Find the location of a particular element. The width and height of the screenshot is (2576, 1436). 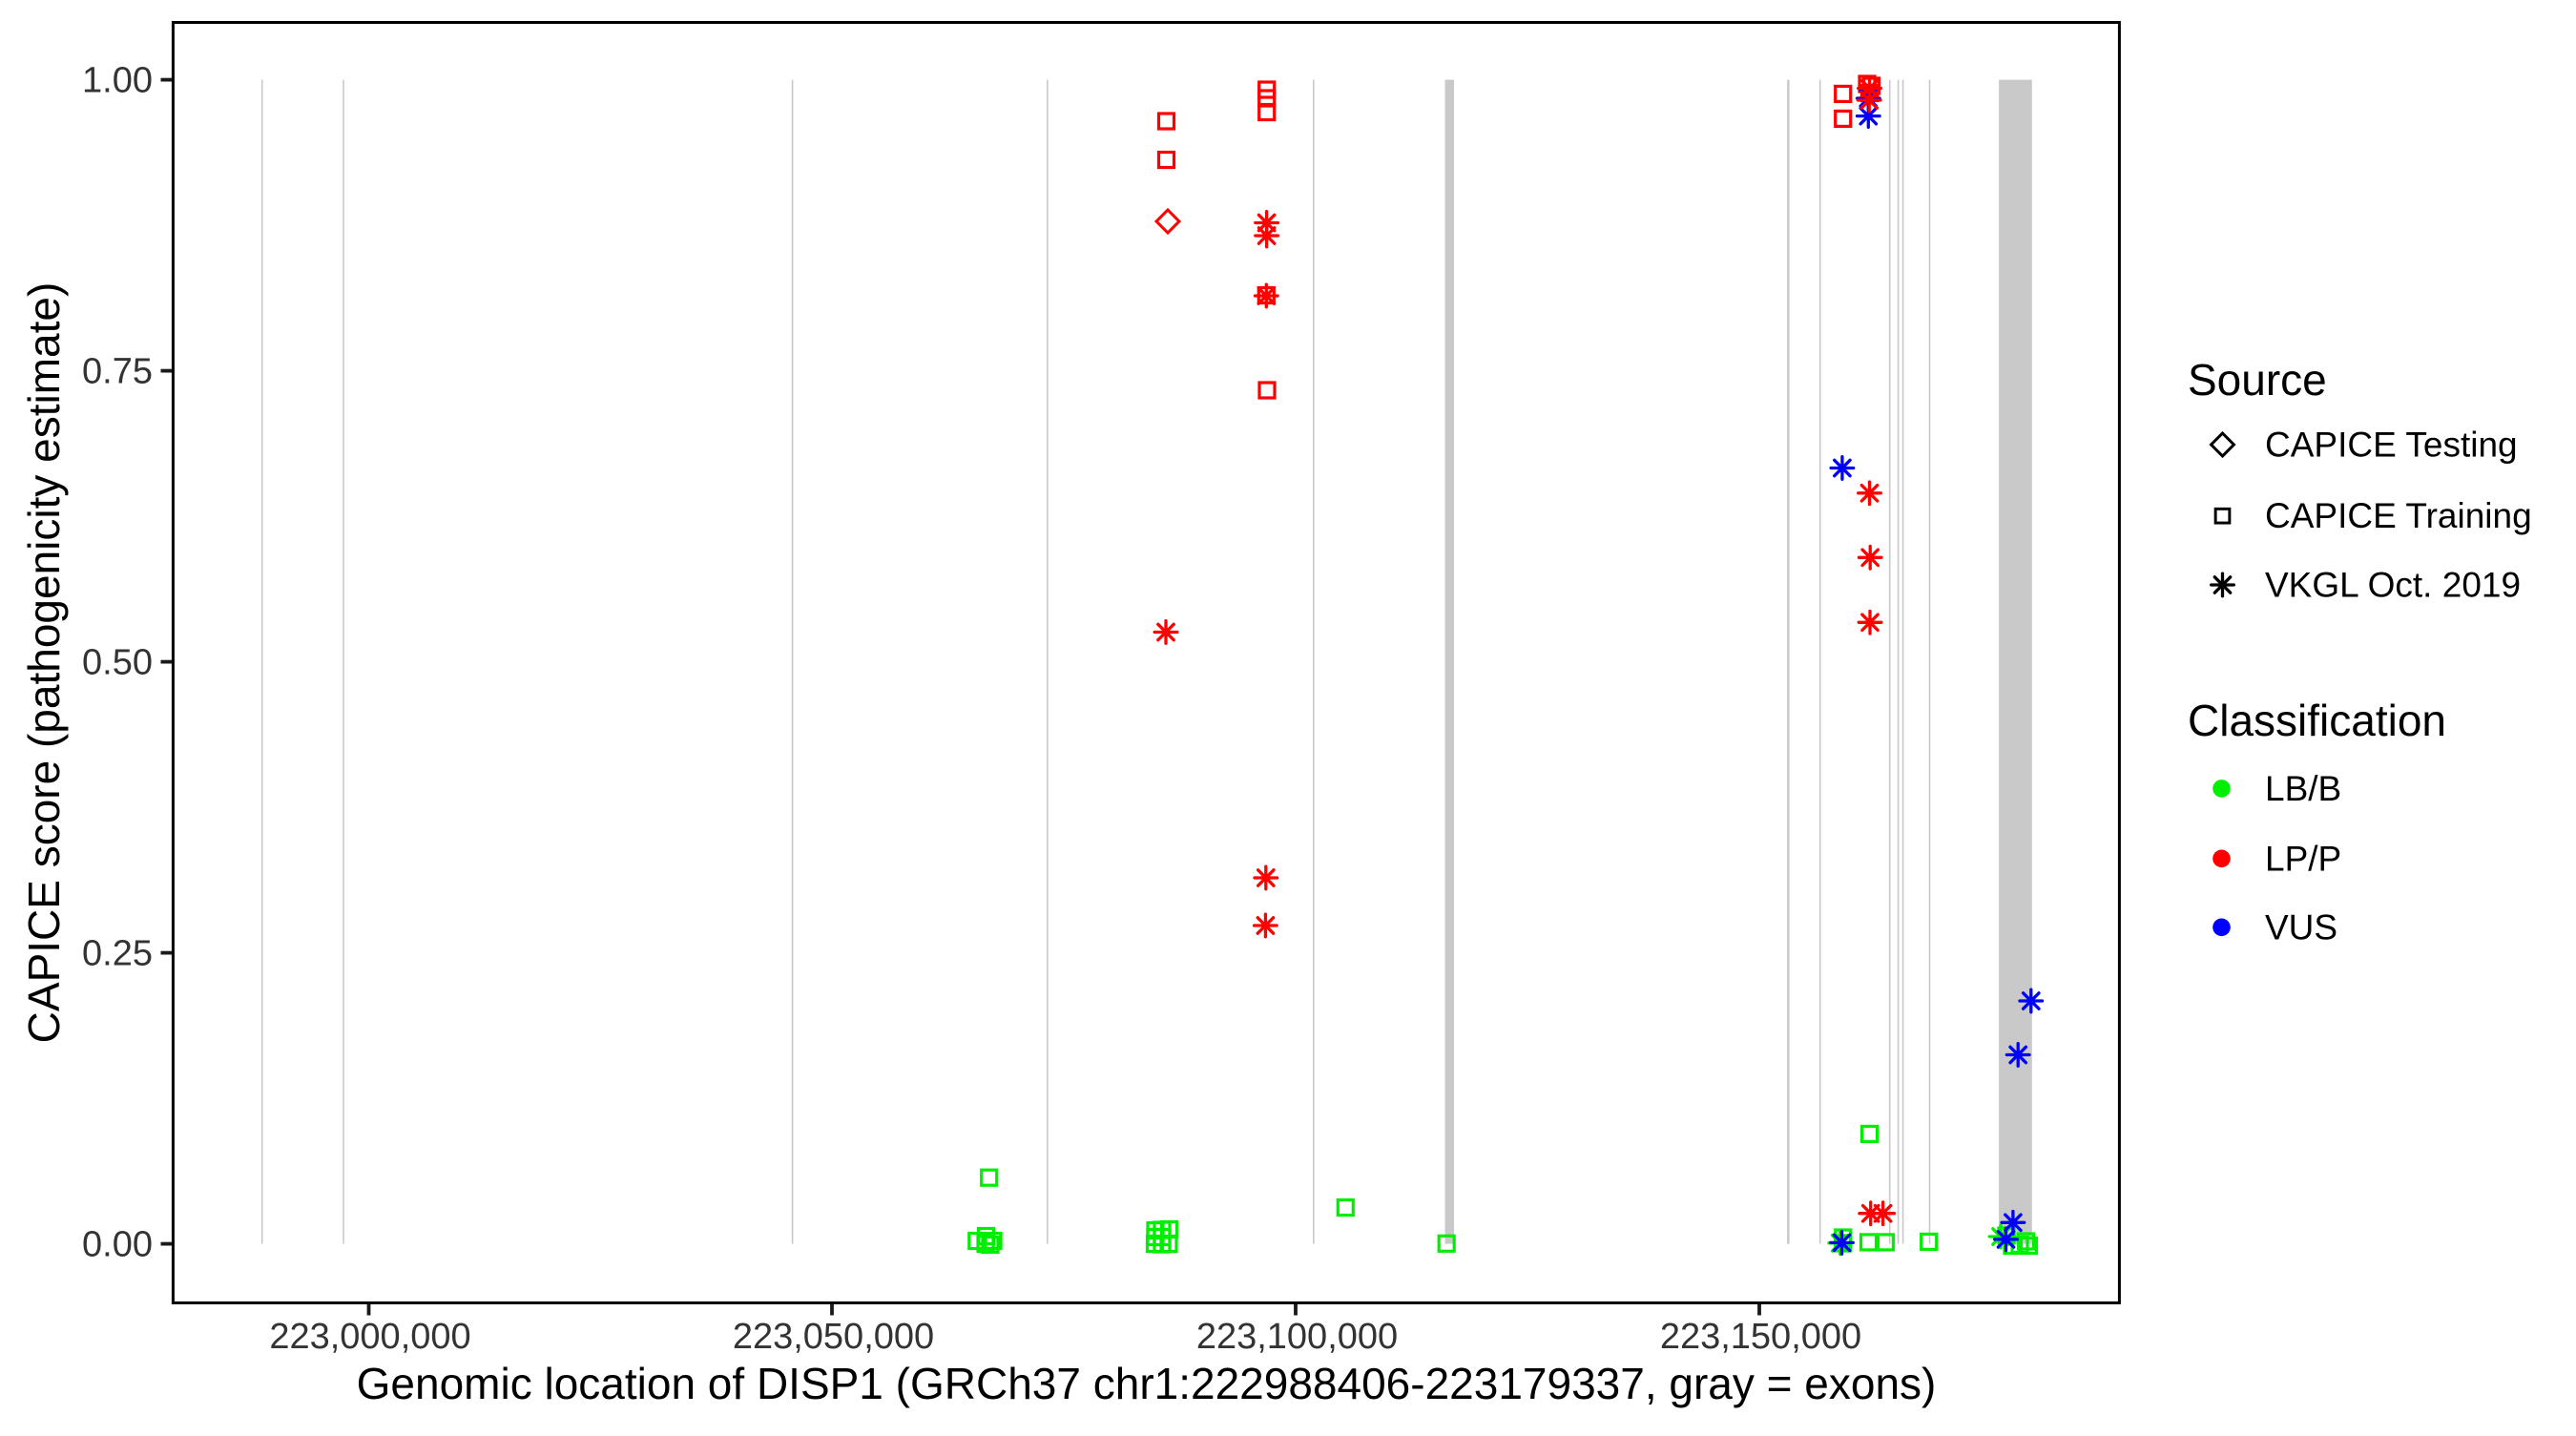

svg-text: 223,150,000 is located at coordinates (1760, 1337).